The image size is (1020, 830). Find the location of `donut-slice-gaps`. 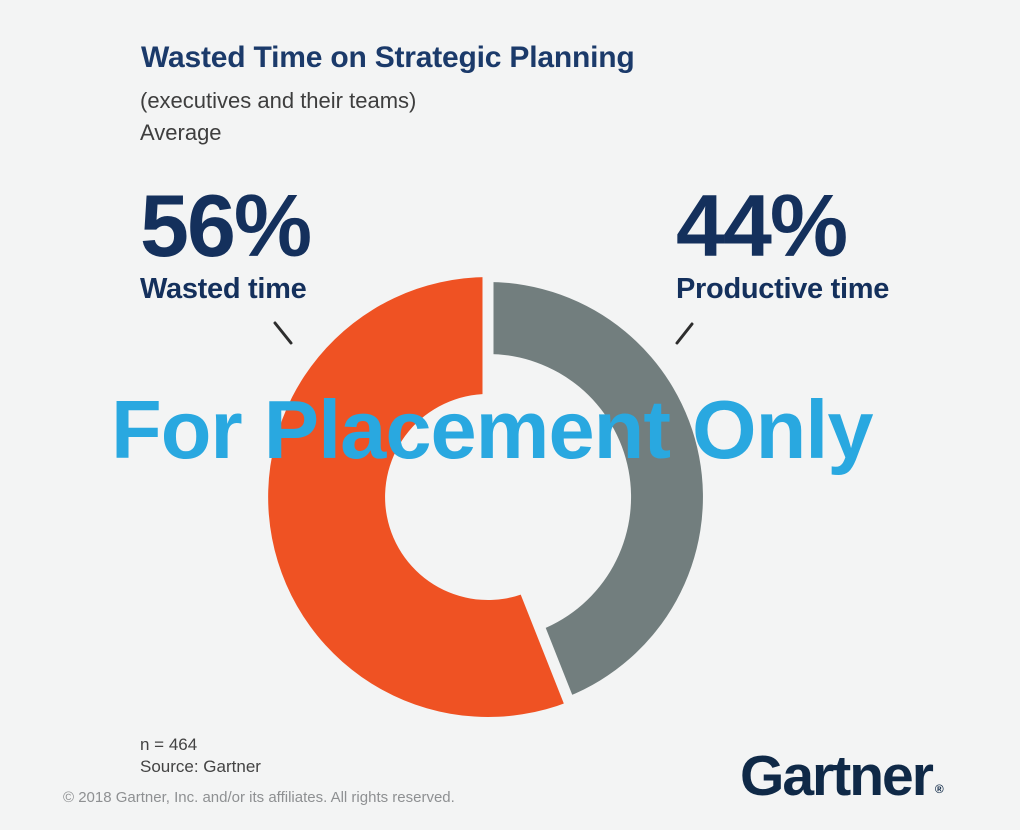

donut-slice-gaps is located at coordinates (531, 490).